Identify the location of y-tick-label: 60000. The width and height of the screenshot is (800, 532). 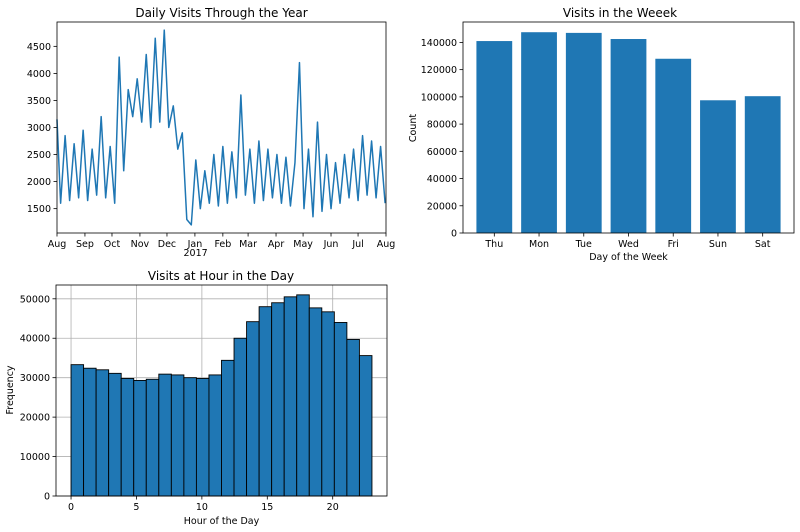
(442, 152).